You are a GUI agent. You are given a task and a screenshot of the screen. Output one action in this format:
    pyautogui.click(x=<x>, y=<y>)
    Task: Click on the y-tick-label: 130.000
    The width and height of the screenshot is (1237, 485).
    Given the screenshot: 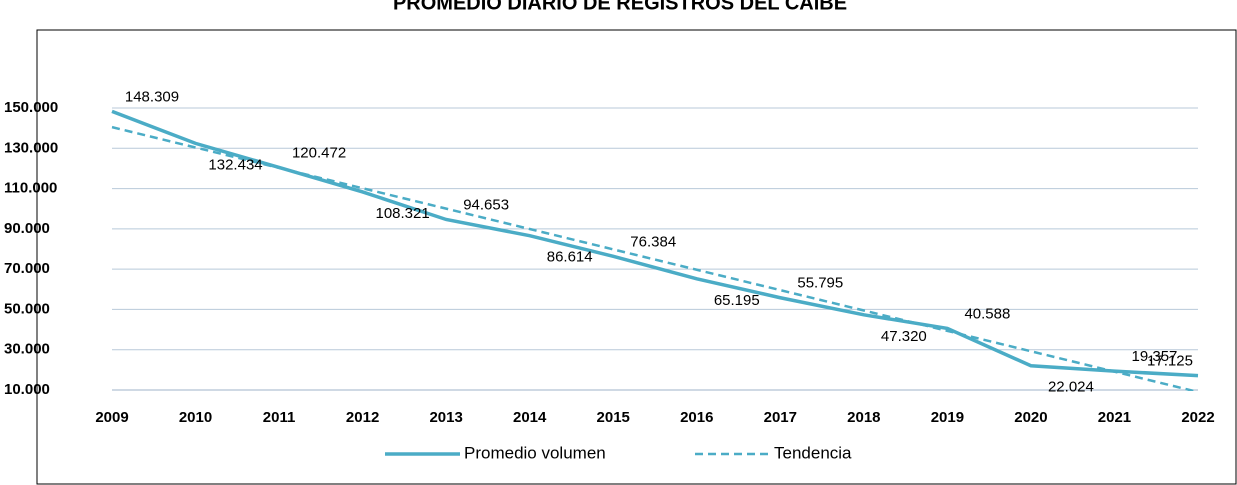 What is the action you would take?
    pyautogui.click(x=31, y=147)
    